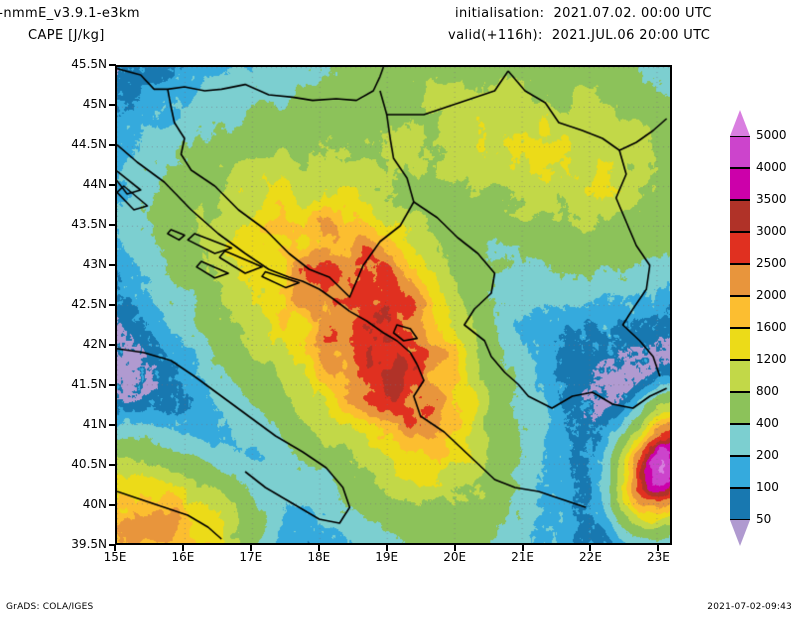 The height and width of the screenshot is (618, 800). Describe the element at coordinates (89, 144) in the screenshot. I see `y-axis-tick-label: 44.5N` at that location.